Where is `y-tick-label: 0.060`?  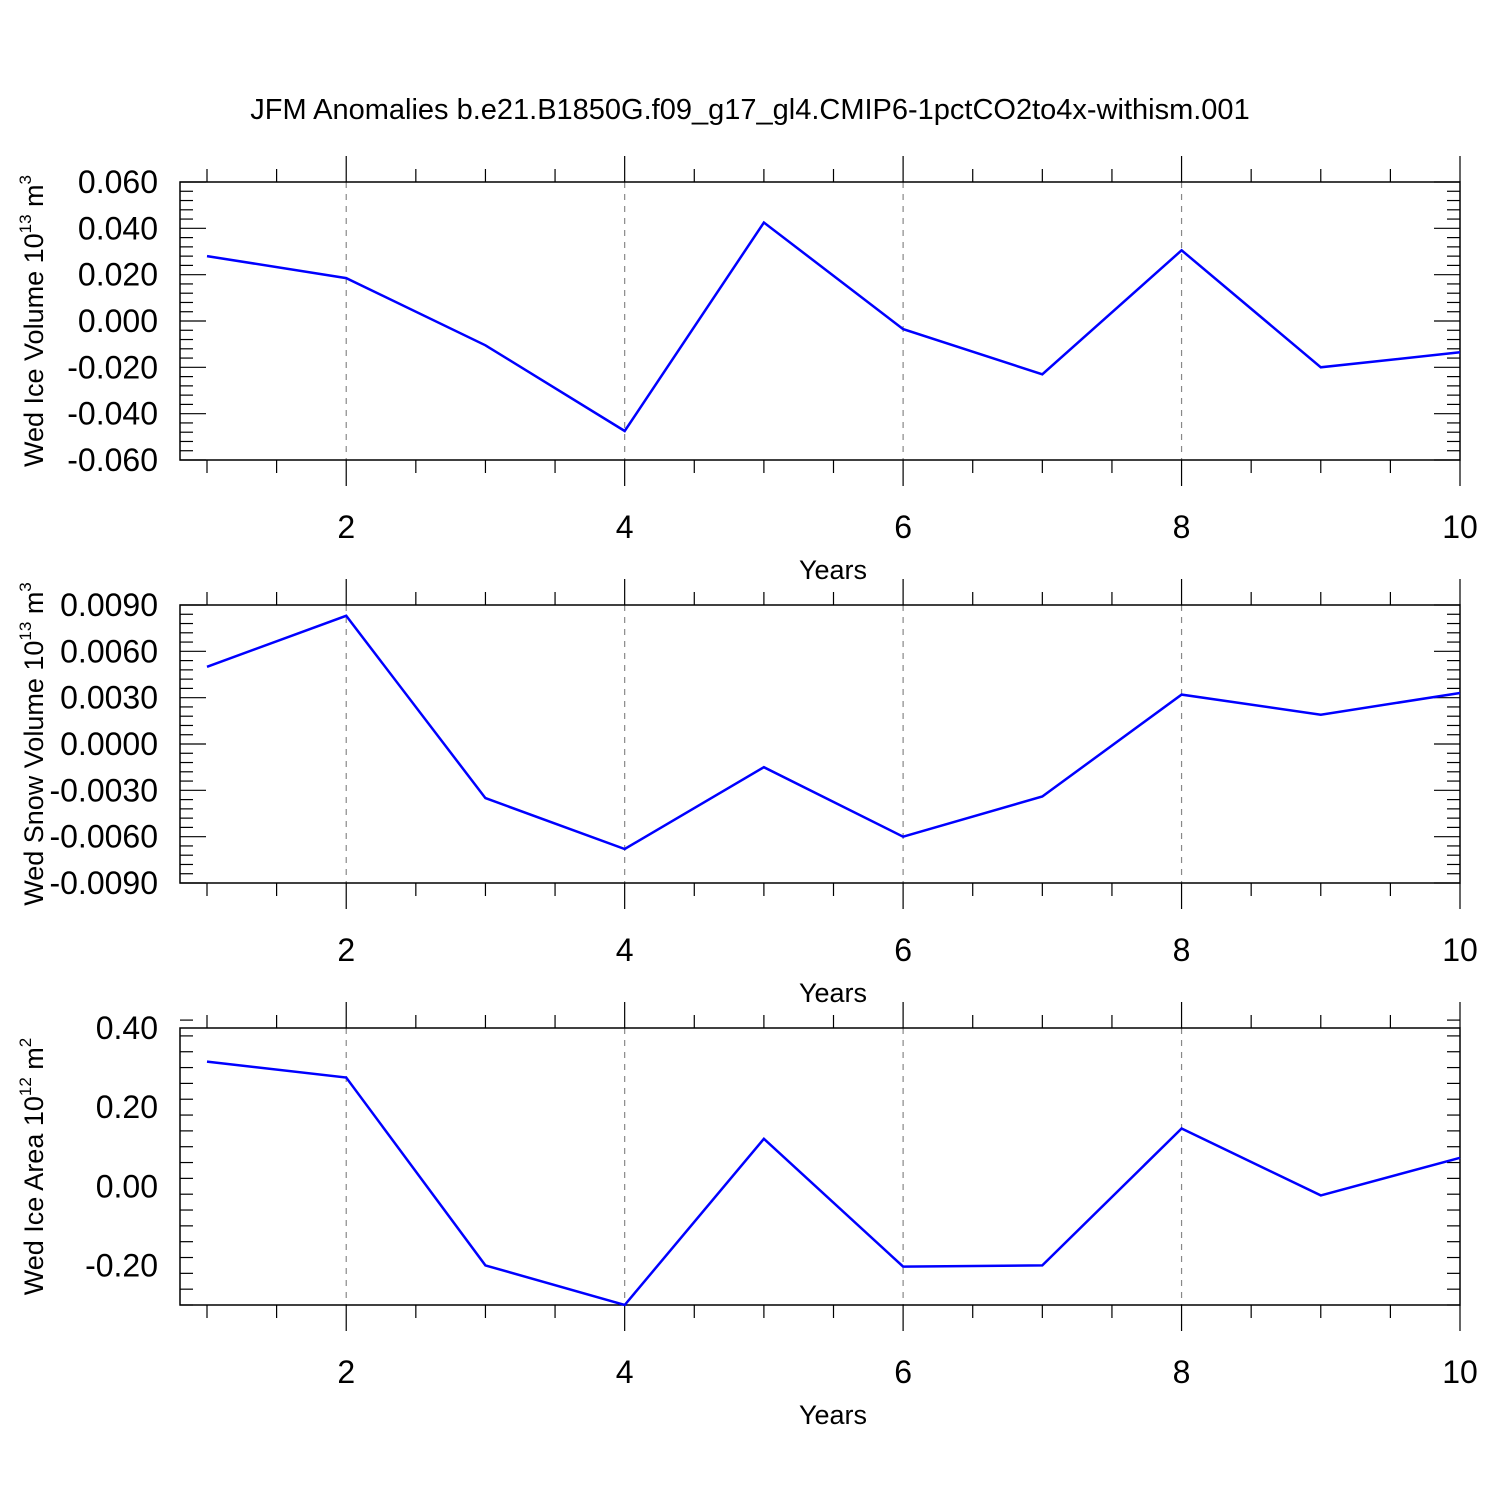 y-tick-label: 0.060 is located at coordinates (118, 182).